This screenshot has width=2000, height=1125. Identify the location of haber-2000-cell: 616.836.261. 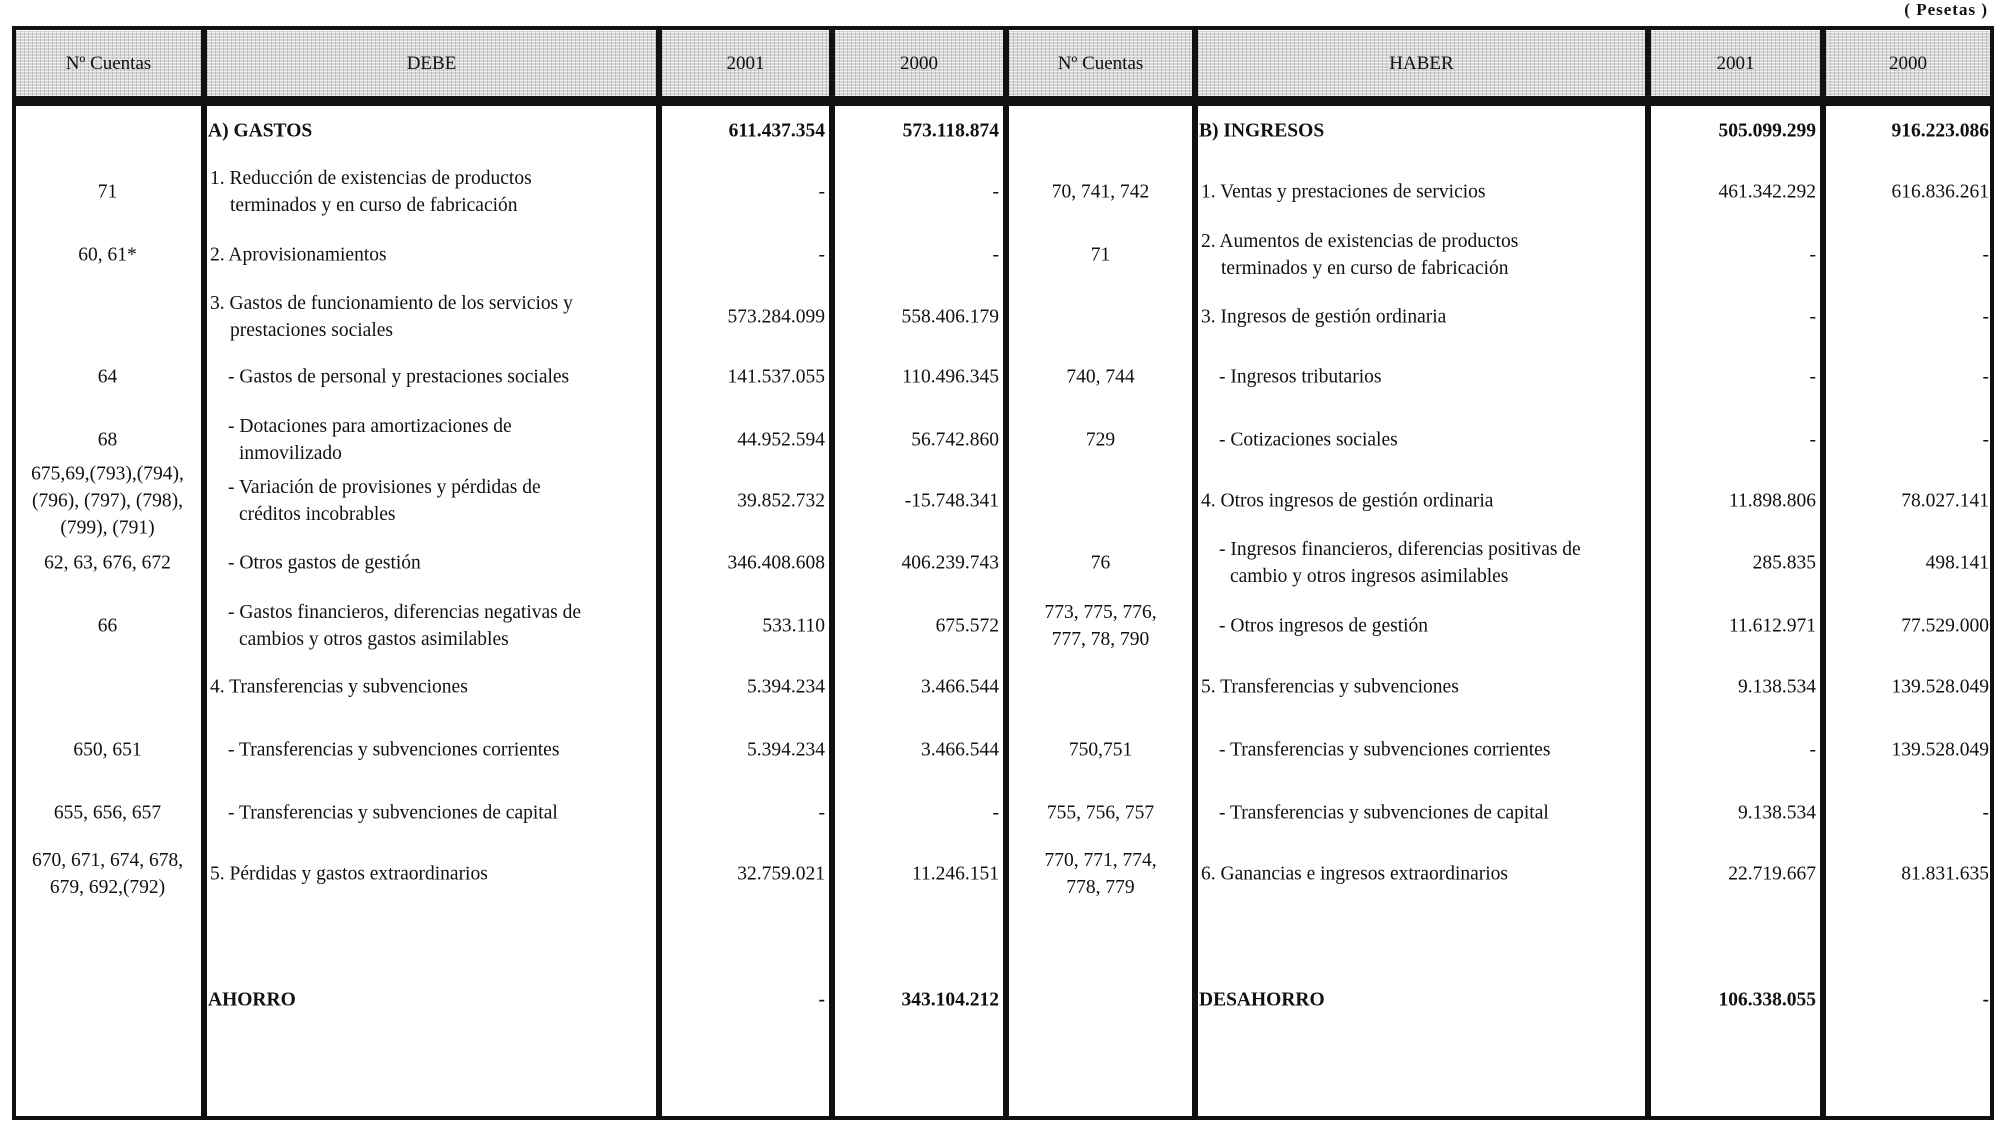
(1940, 192).